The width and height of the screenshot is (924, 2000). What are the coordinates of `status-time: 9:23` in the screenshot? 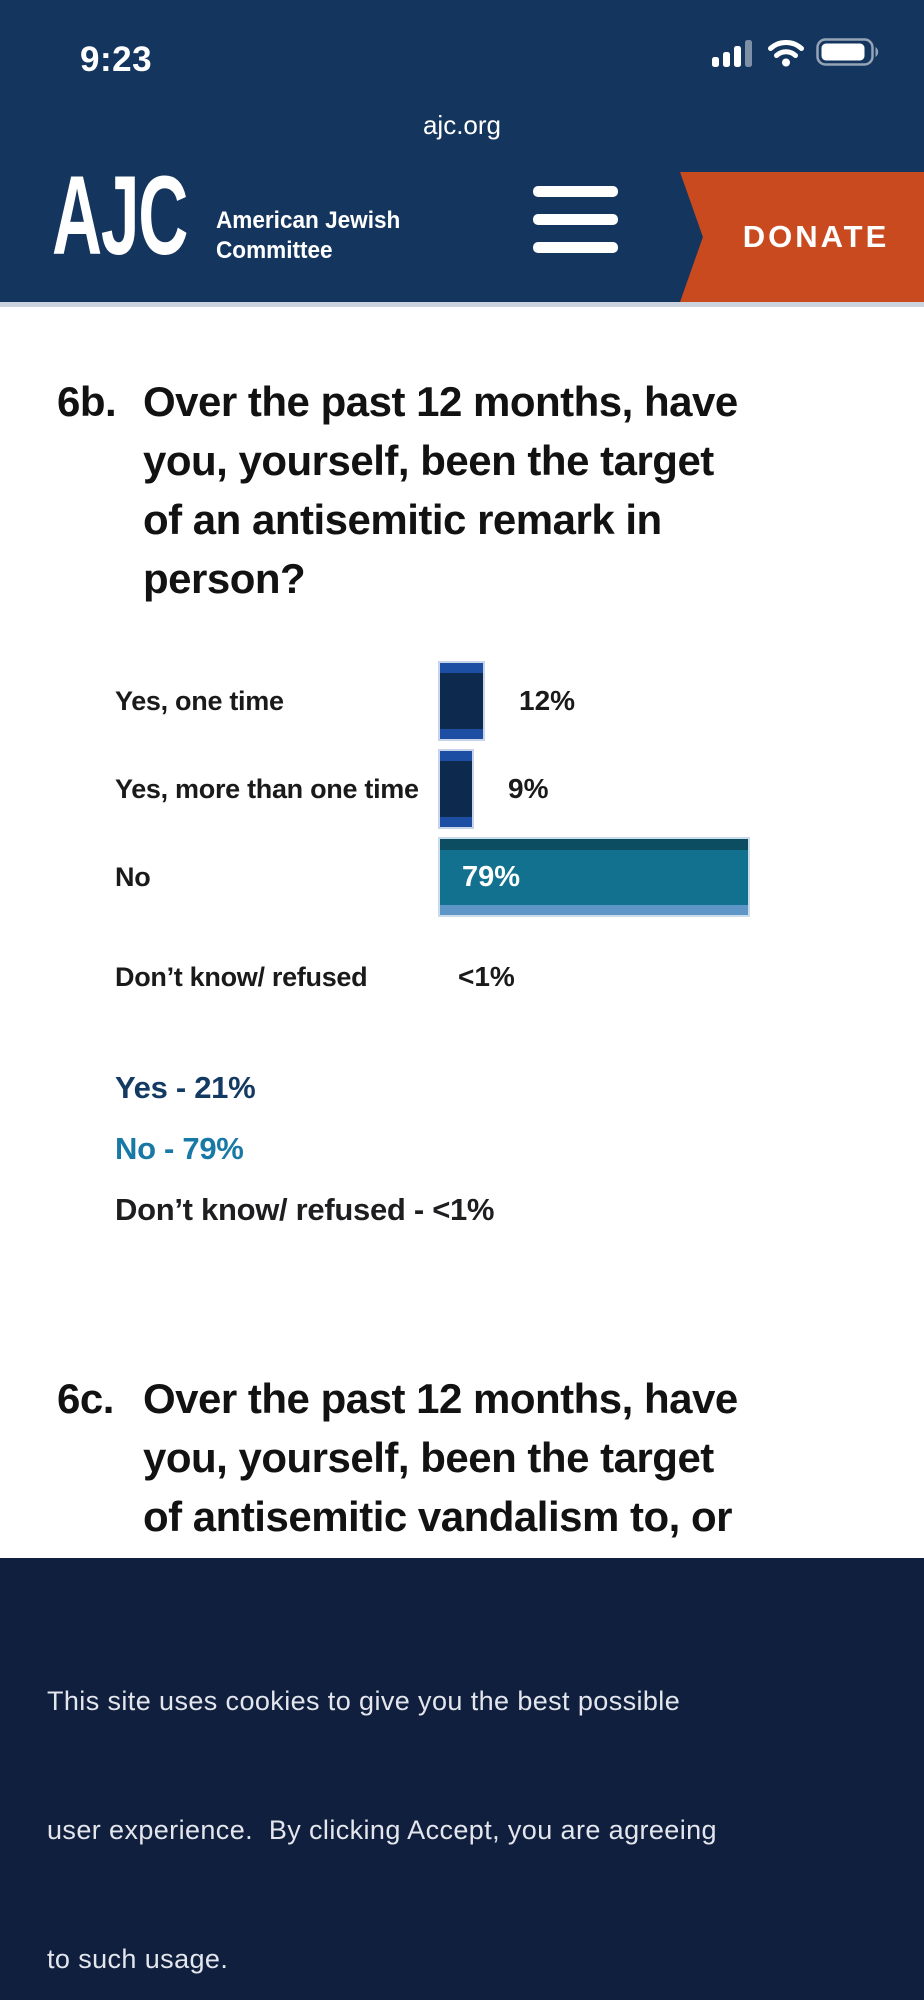 It's located at (116, 59).